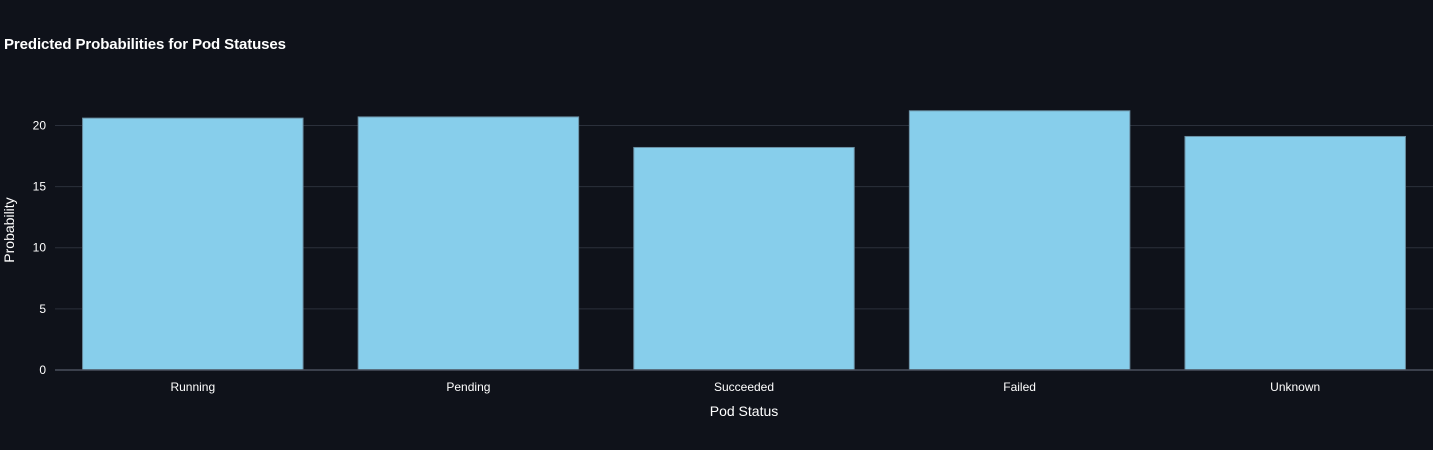  Describe the element at coordinates (744, 258) in the screenshot. I see `bar-succeeded` at that location.